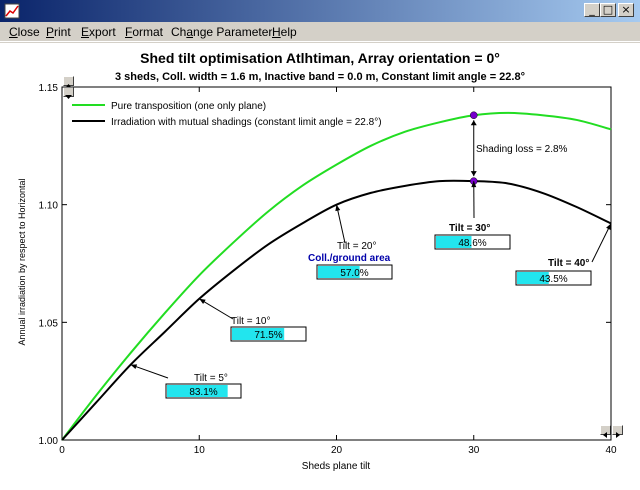  I want to click on scroll-left-button, so click(605, 431).